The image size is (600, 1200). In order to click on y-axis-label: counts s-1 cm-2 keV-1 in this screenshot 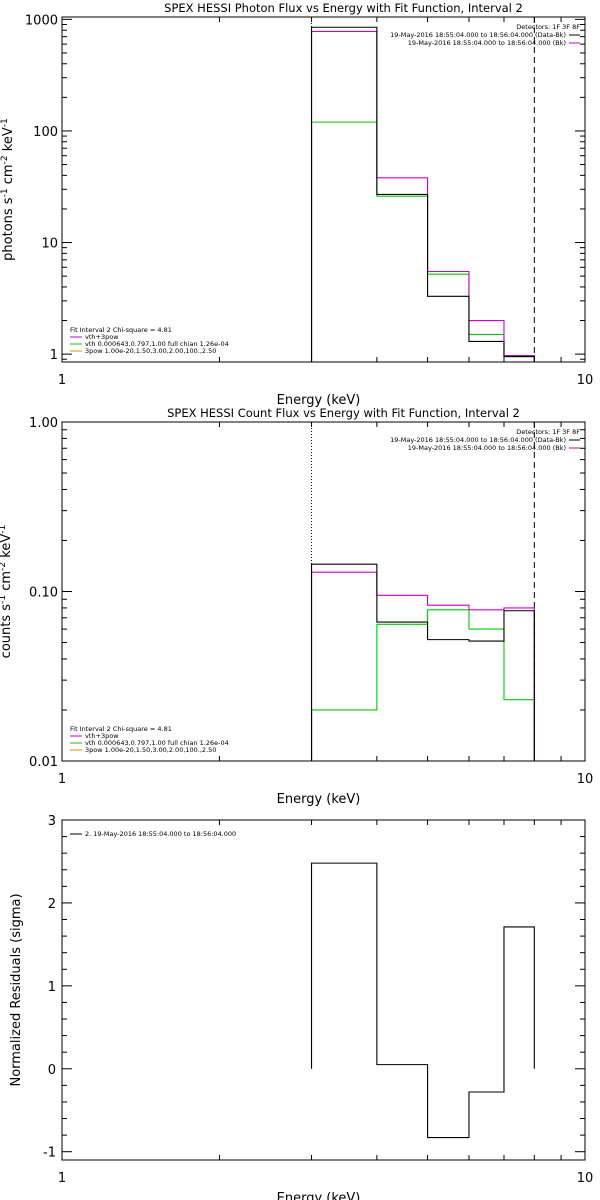, I will do `click(7, 592)`.